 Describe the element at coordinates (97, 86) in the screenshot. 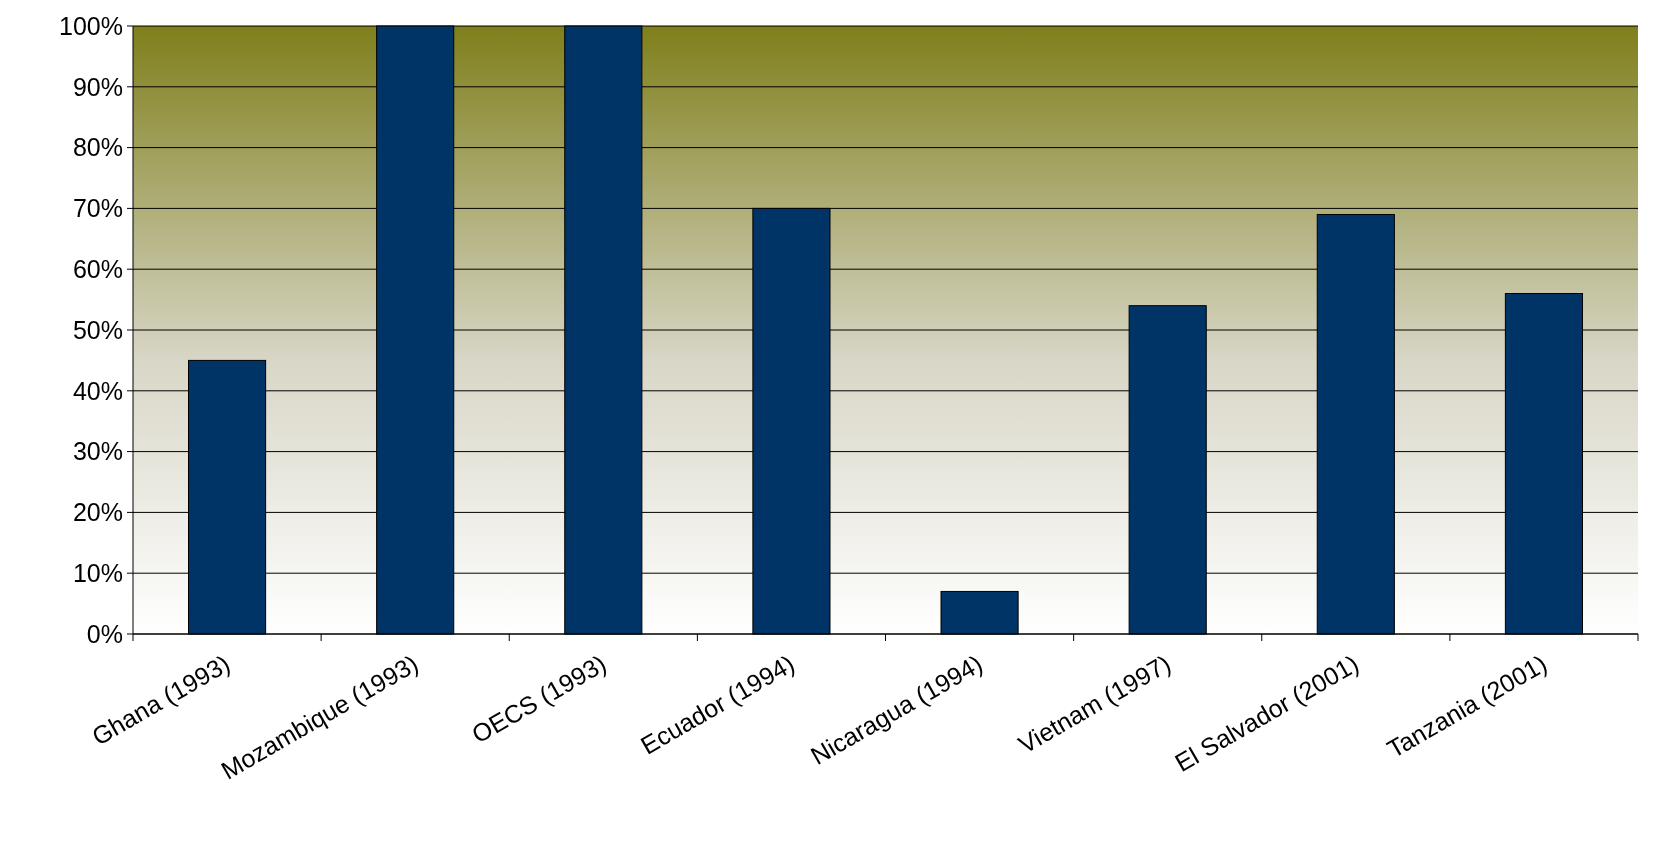

I see `y-tick-label: 90%` at that location.